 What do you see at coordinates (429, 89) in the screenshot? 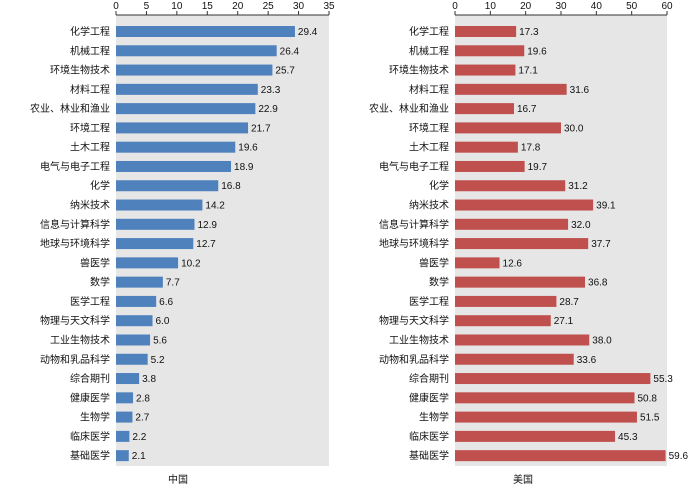
I see `chart1-category-label: 材料工程` at bounding box center [429, 89].